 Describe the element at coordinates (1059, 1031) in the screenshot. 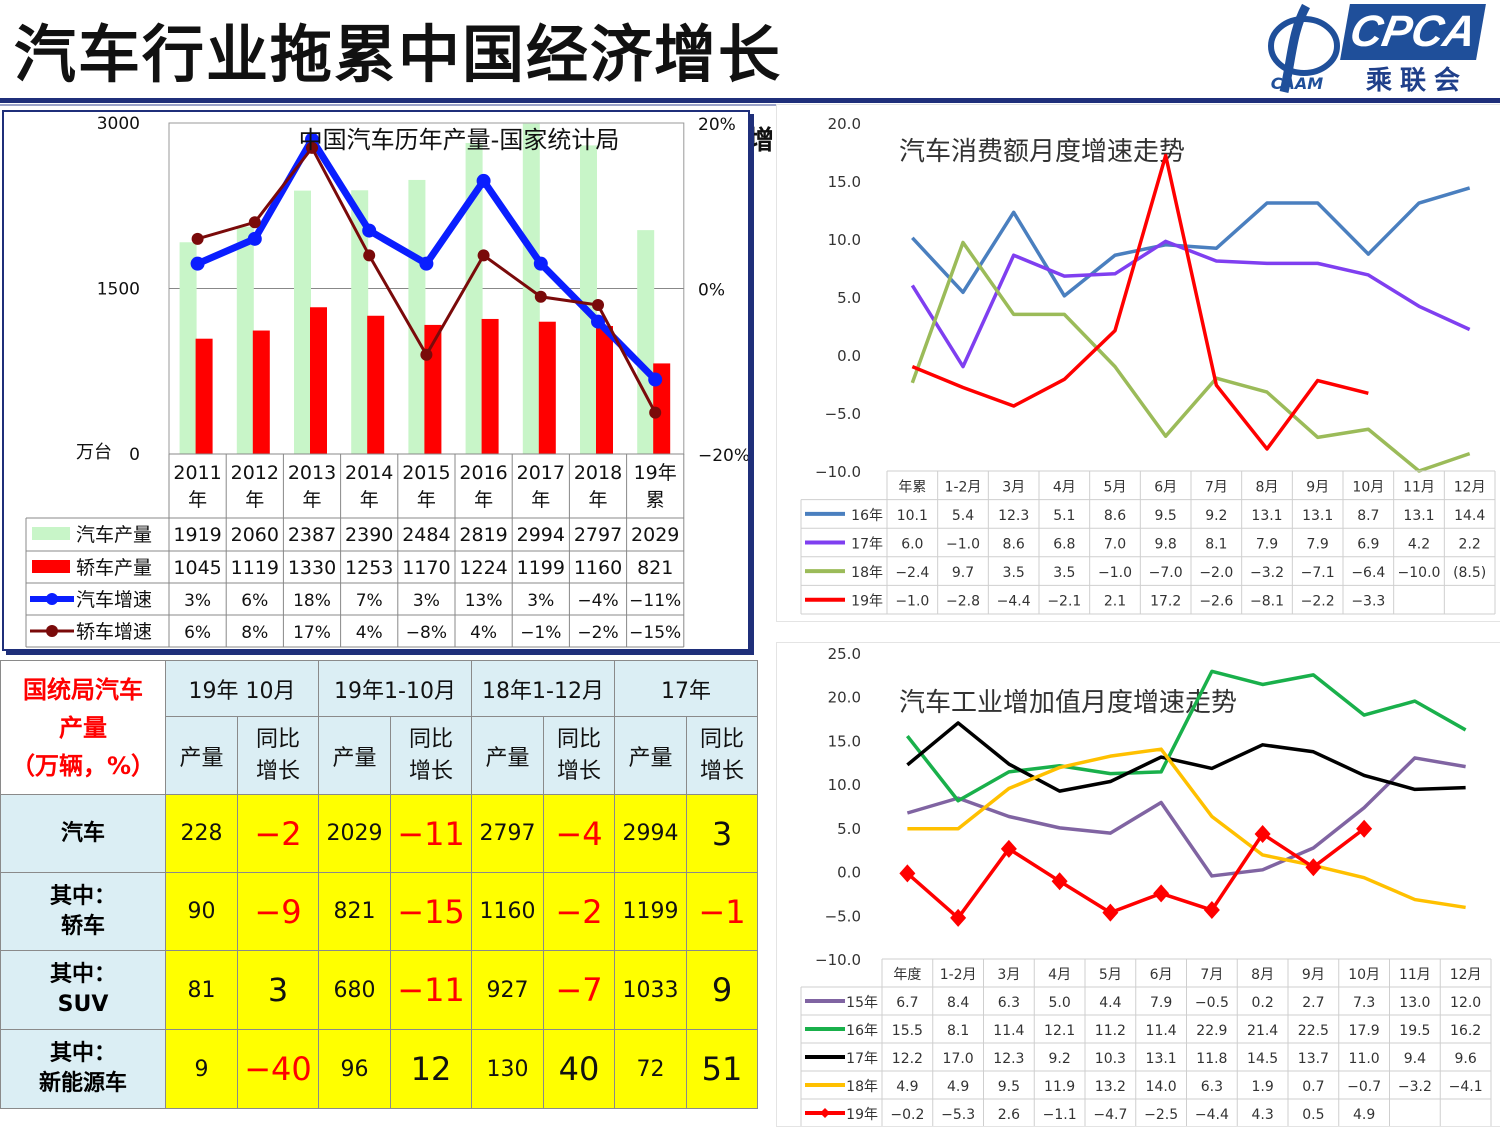

I see `data-label: 12.1` at that location.